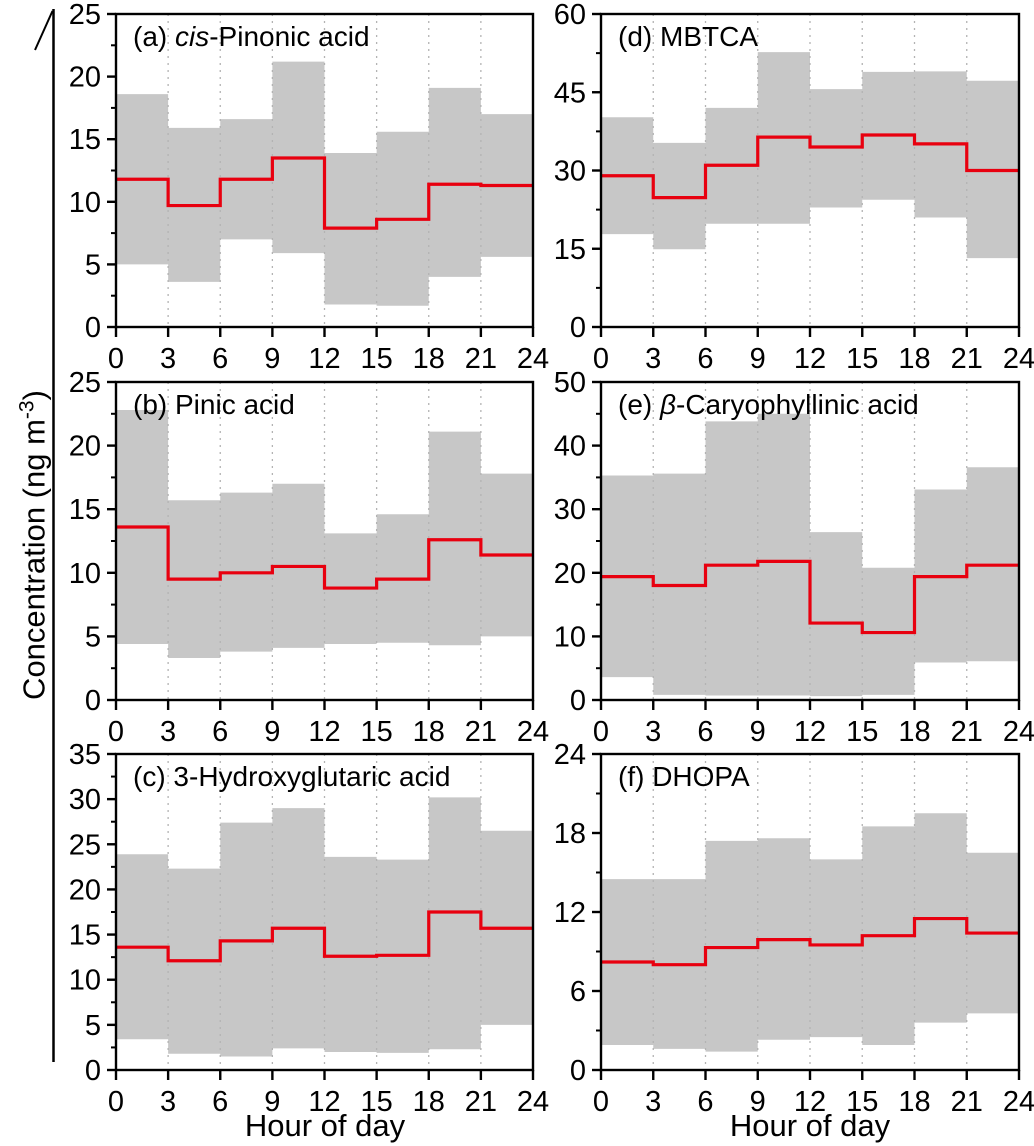  I want to click on xtick-label-b: 15, so click(376, 732).